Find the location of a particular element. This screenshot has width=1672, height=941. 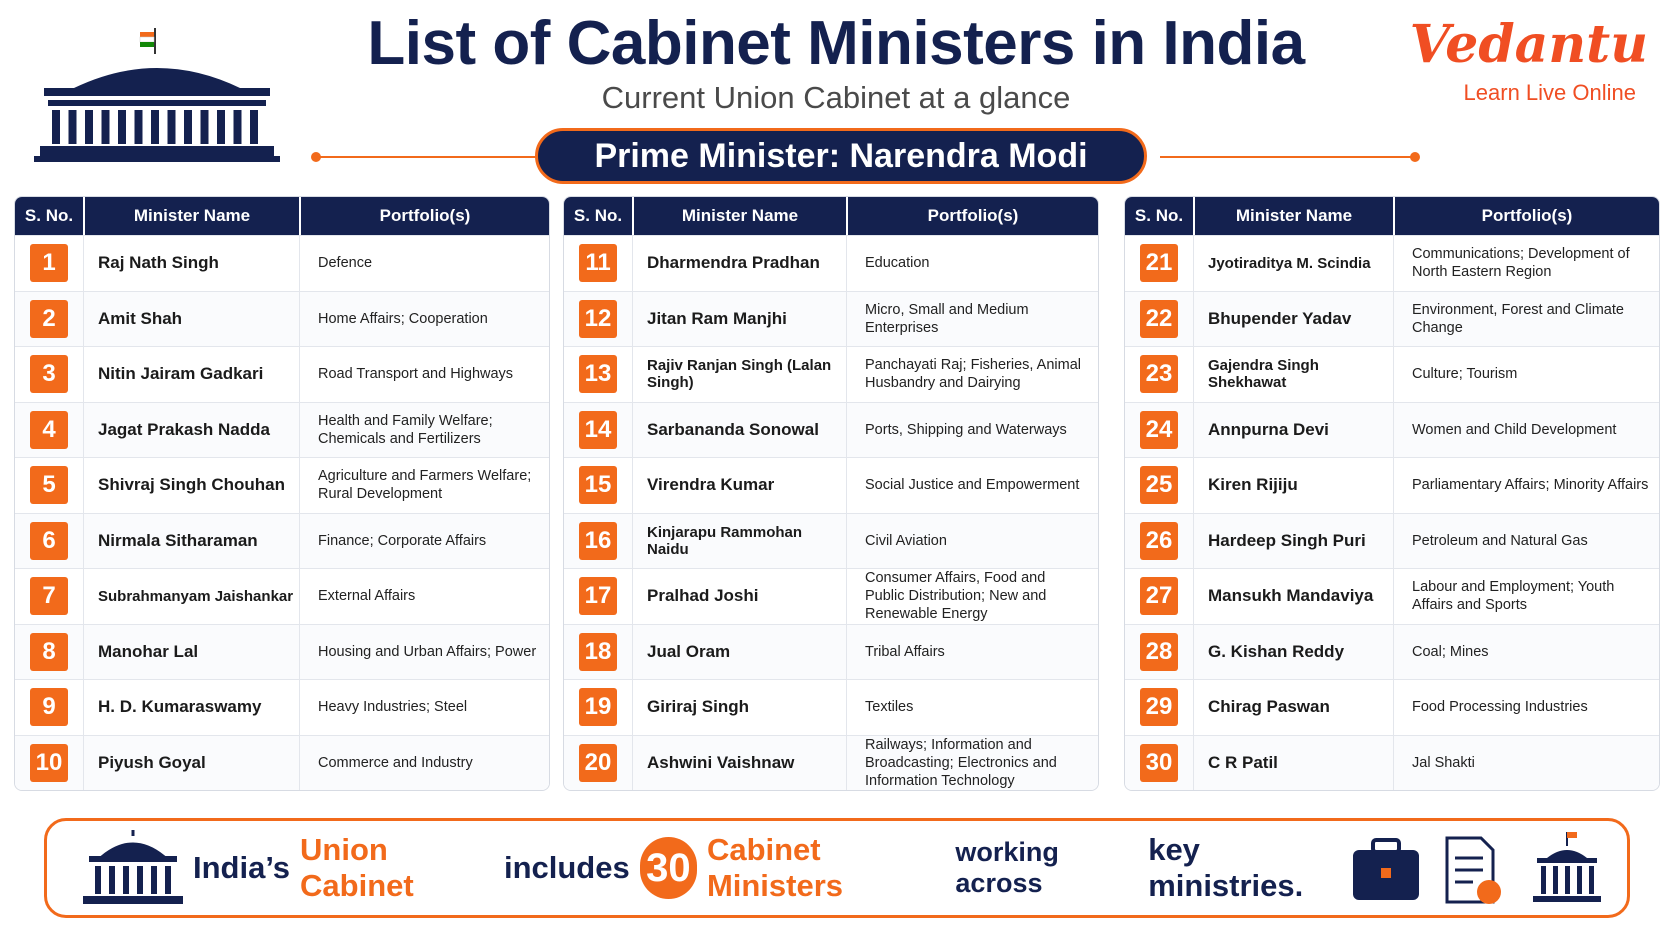

portfolio: Textiles is located at coordinates (972, 707).